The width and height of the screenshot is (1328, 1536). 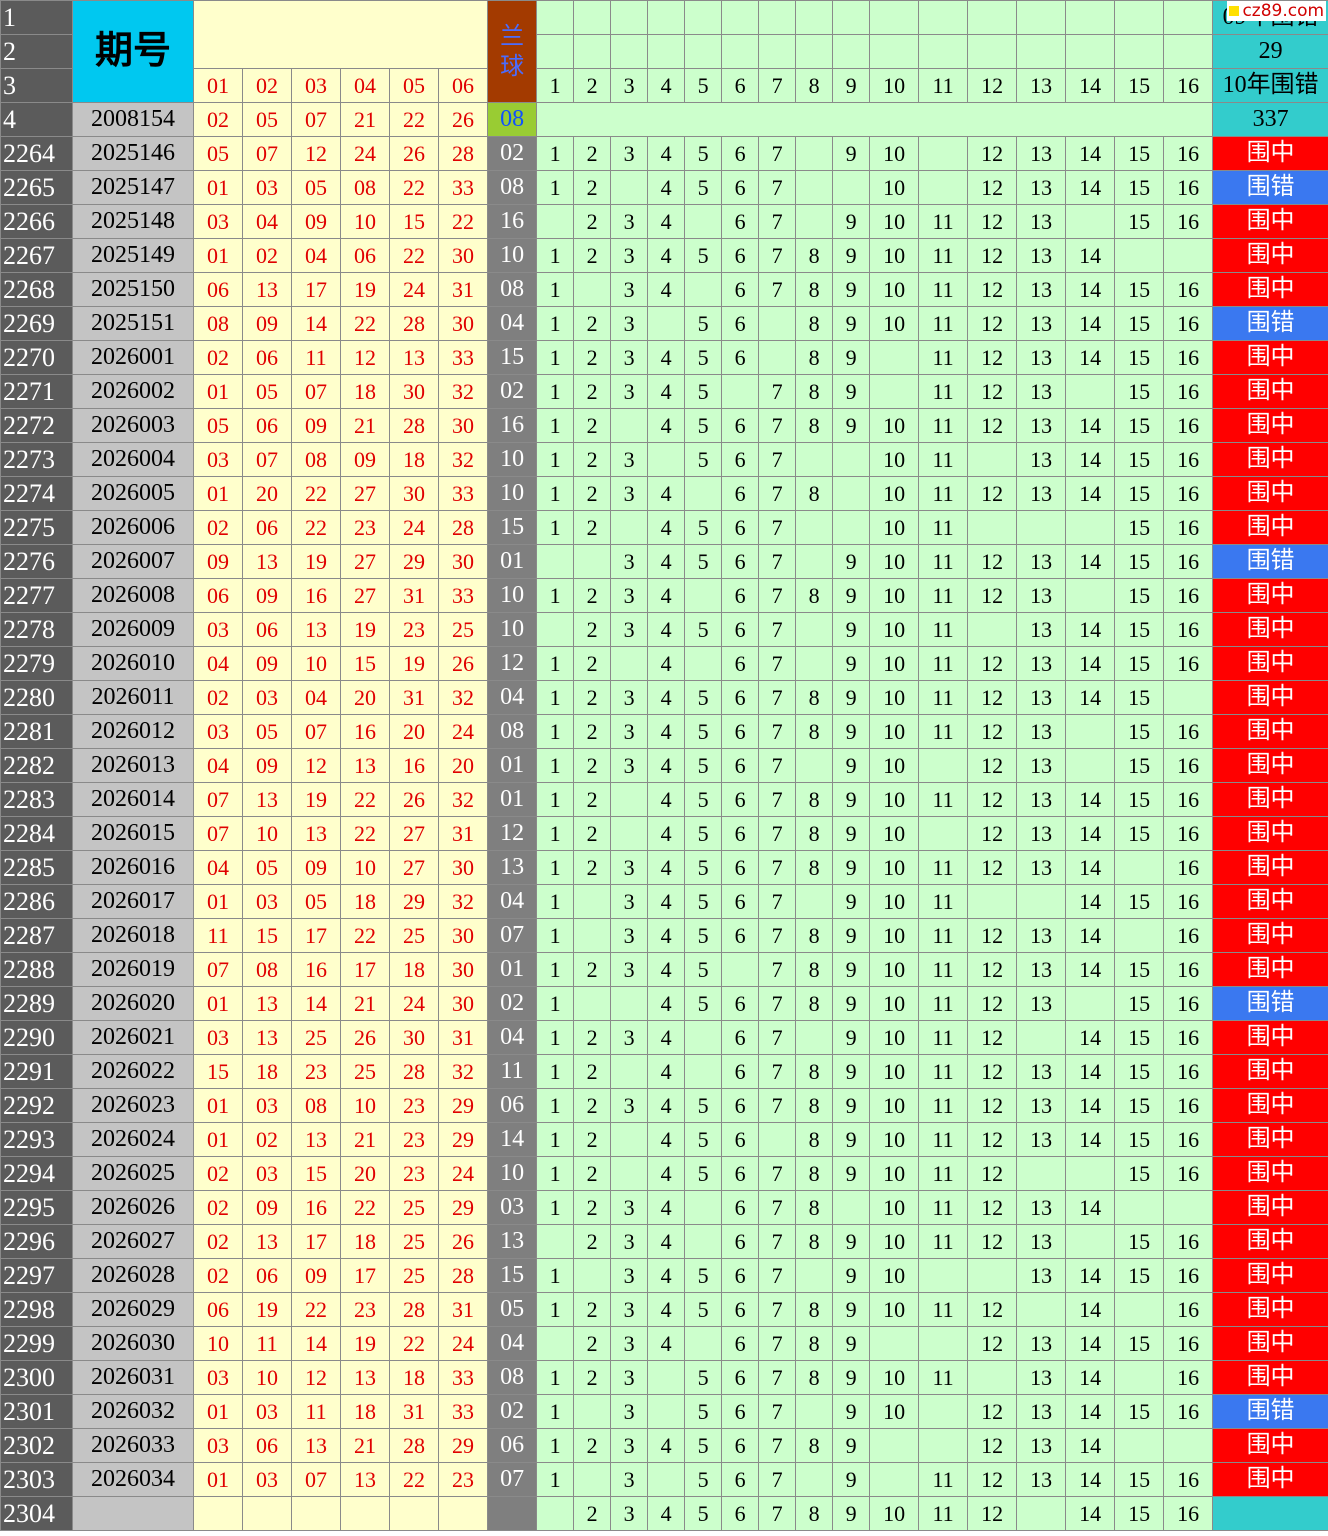 What do you see at coordinates (512, 51) in the screenshot?
I see `blue-ball-header: 兰球` at bounding box center [512, 51].